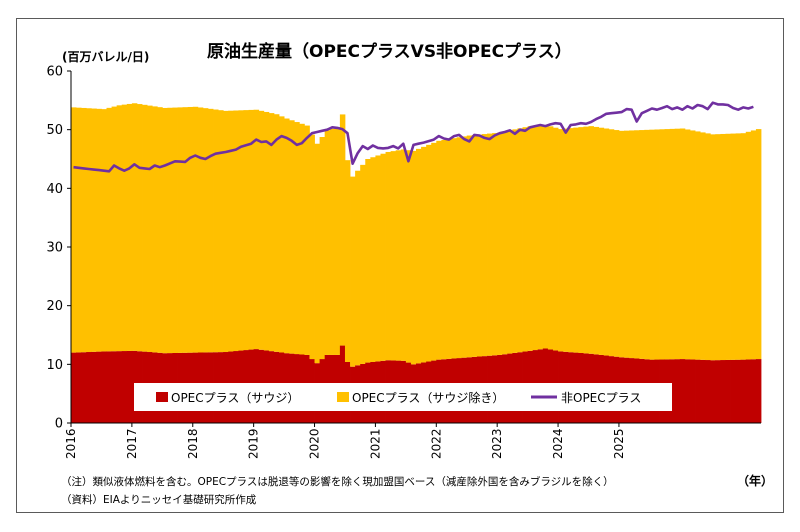  Describe the element at coordinates (755, 480) in the screenshot. I see `x-axis-label: （年）` at that location.